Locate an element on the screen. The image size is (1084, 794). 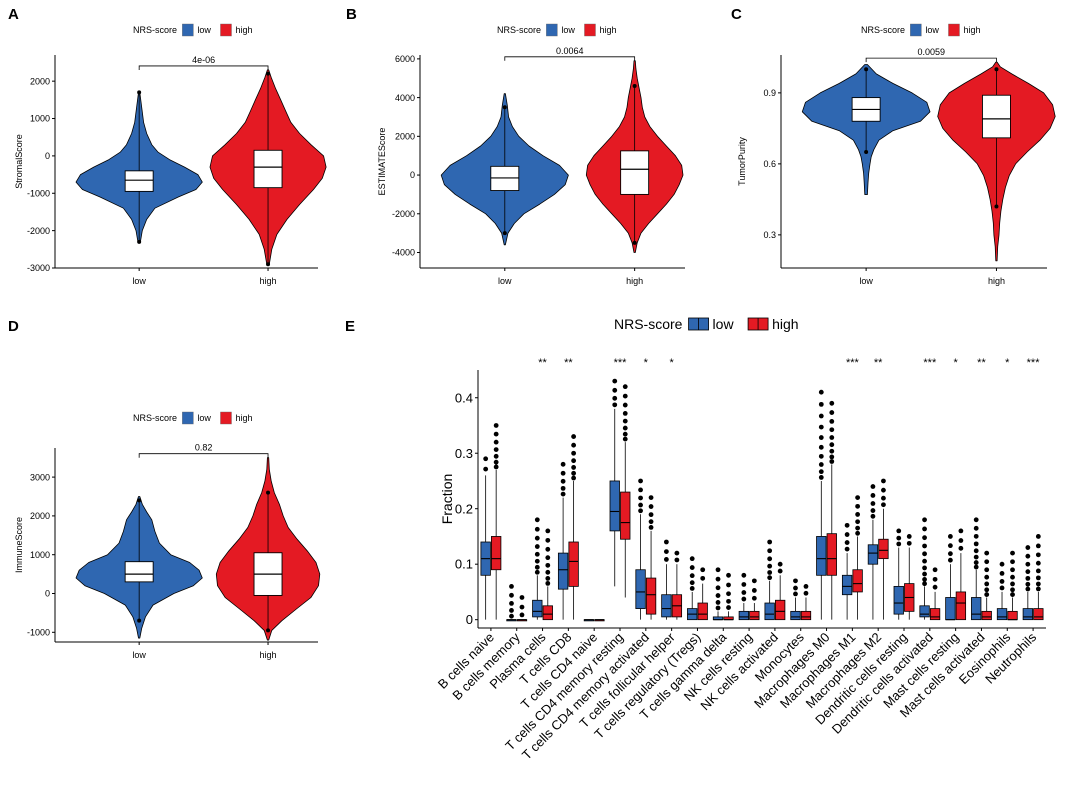
y-tick-label: 2000 is located at coordinates (40, 81).